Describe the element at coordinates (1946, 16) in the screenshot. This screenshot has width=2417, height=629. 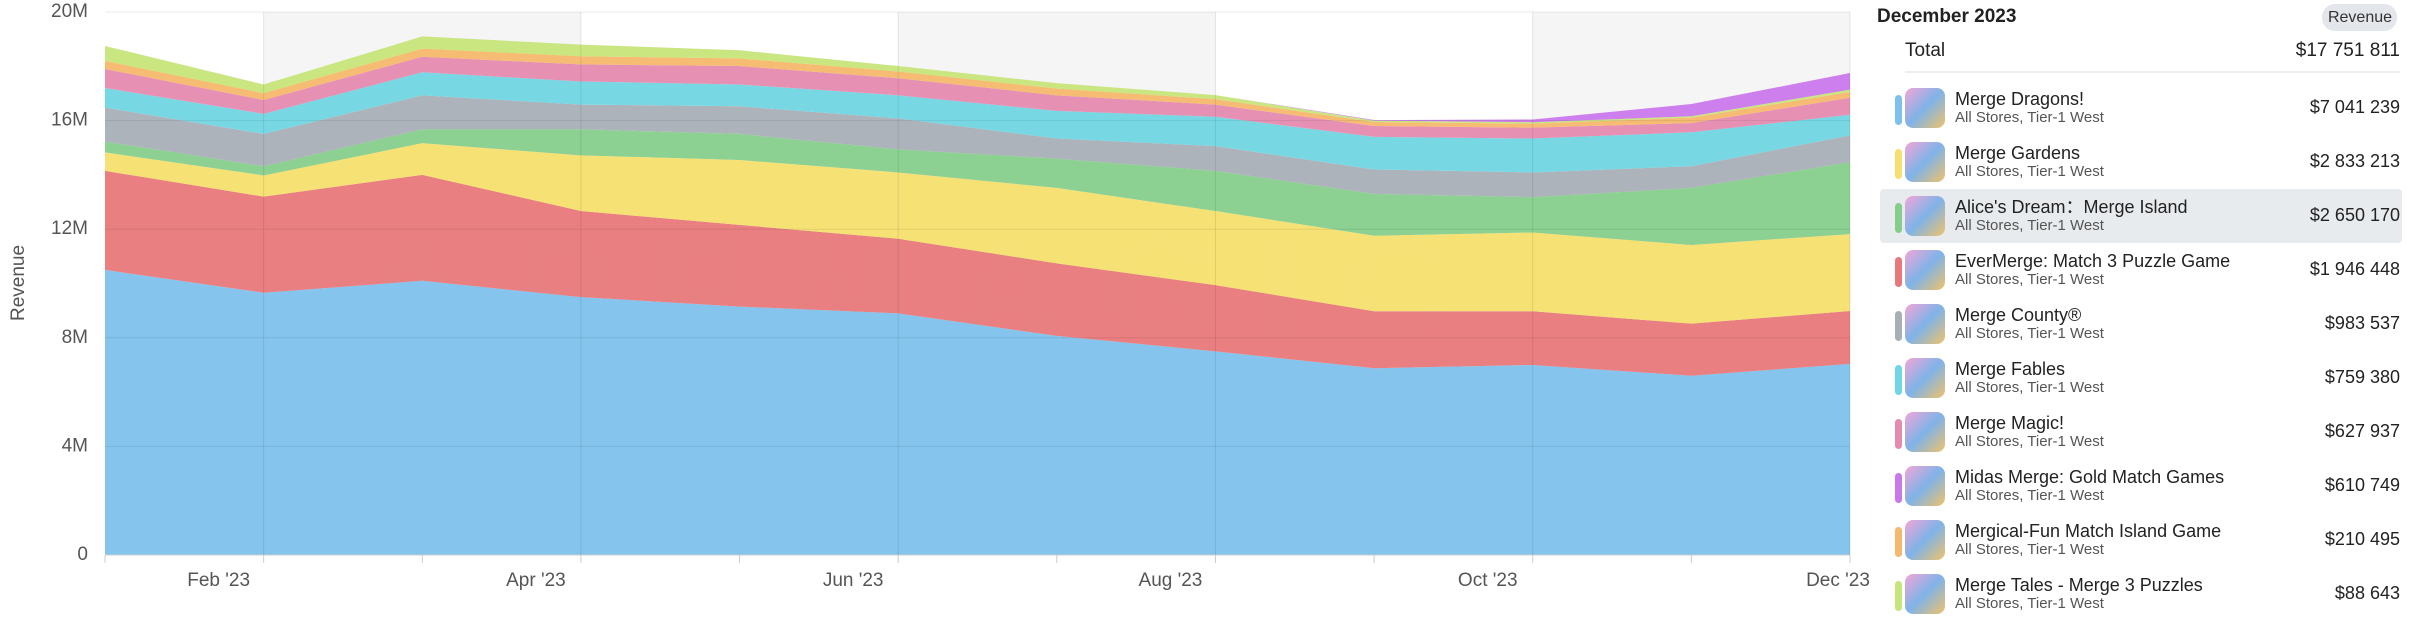
I see `period: December 2023` at that location.